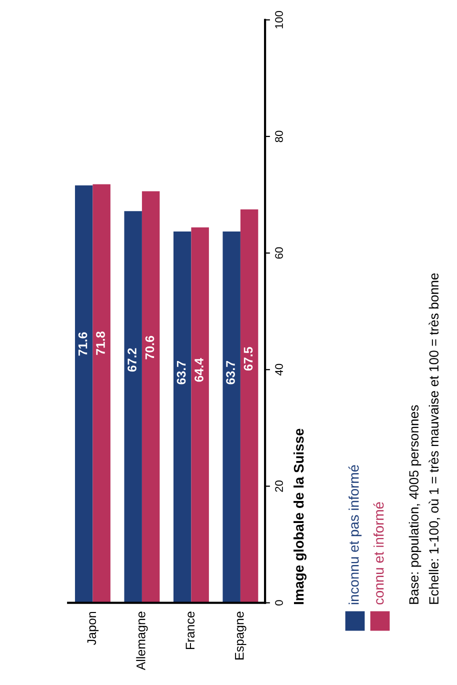  Describe the element at coordinates (279, 370) in the screenshot. I see `y-tick-label: 40` at that location.